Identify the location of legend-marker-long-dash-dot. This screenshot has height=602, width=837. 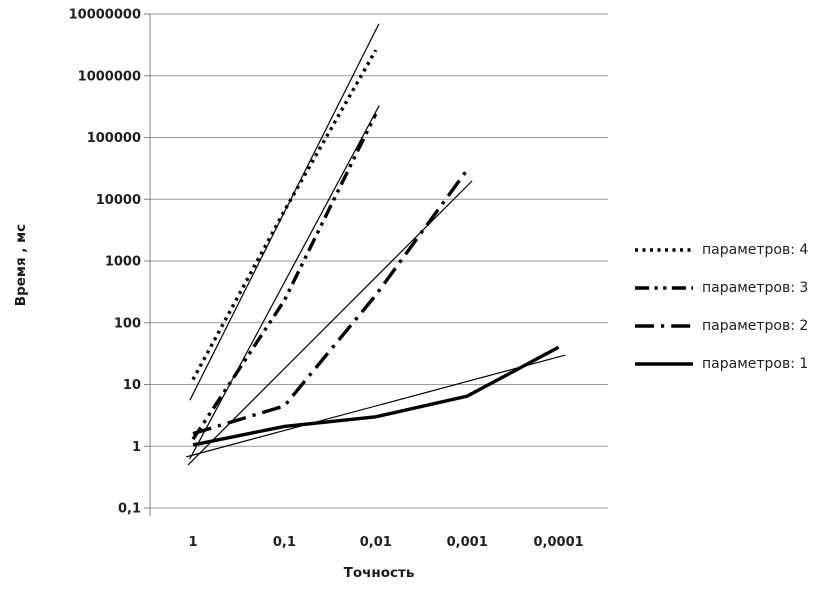
(664, 326).